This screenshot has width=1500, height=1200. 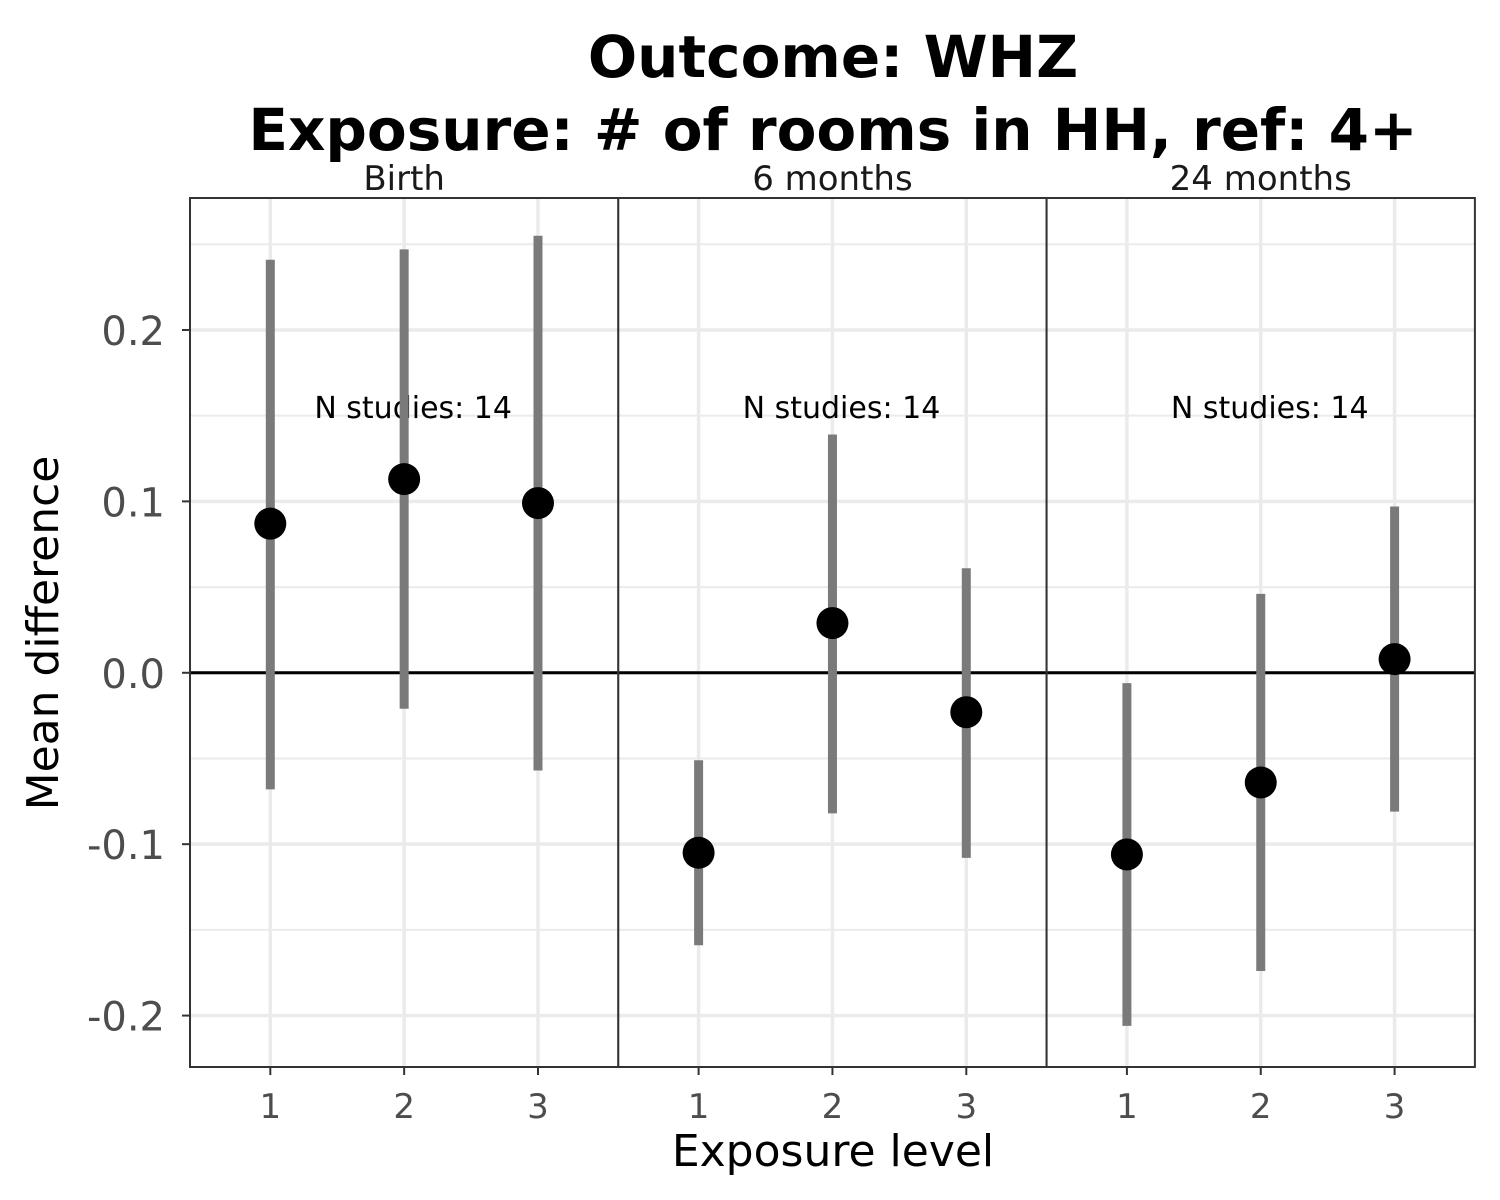 What do you see at coordinates (832, 130) in the screenshot?
I see `chart-title-line-2: Exposure: # of rooms in HH, ref: 4+` at bounding box center [832, 130].